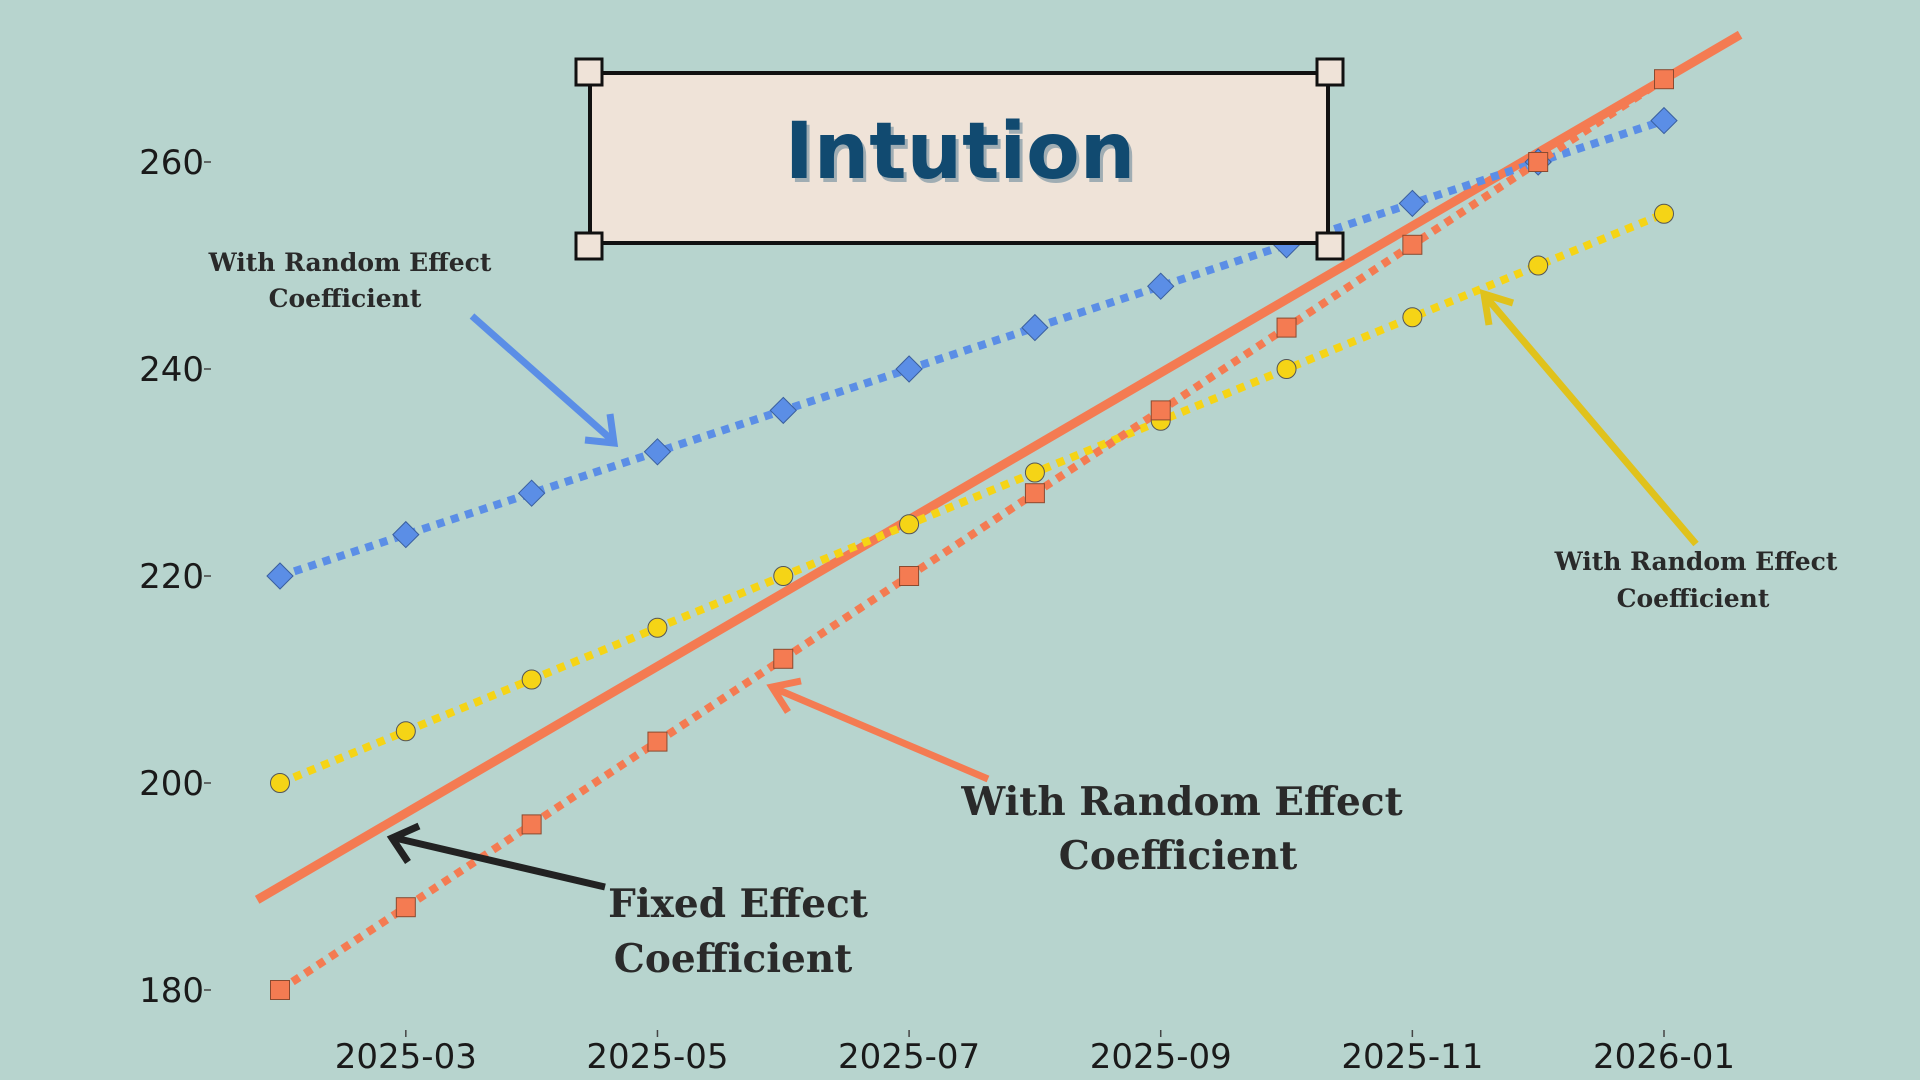  What do you see at coordinates (1497, 307) in the screenshot?
I see `arrow-head-yellow` at bounding box center [1497, 307].